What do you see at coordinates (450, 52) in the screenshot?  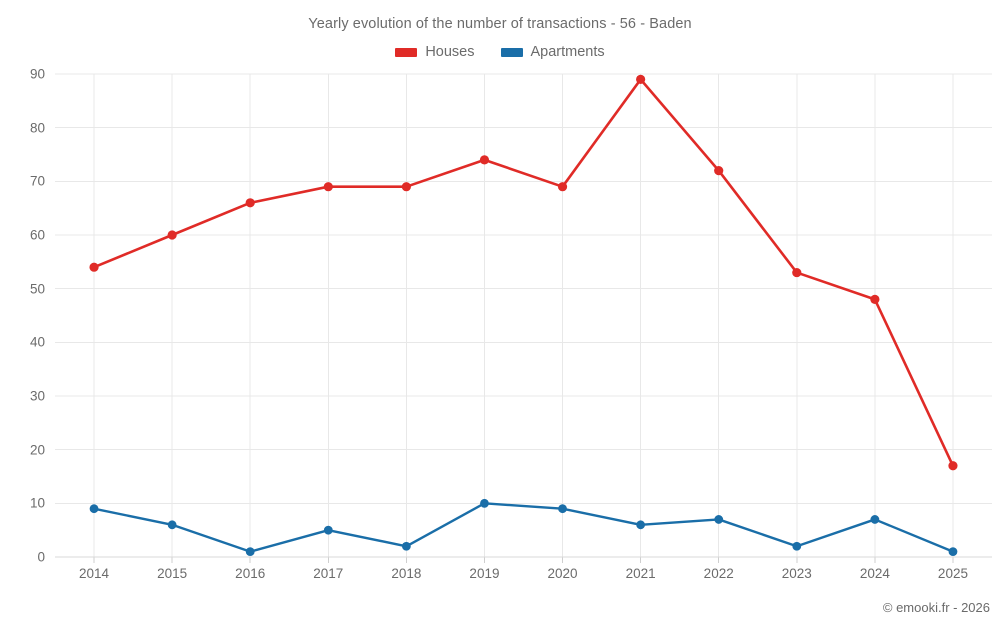 I see `legend-label-houses: Houses` at bounding box center [450, 52].